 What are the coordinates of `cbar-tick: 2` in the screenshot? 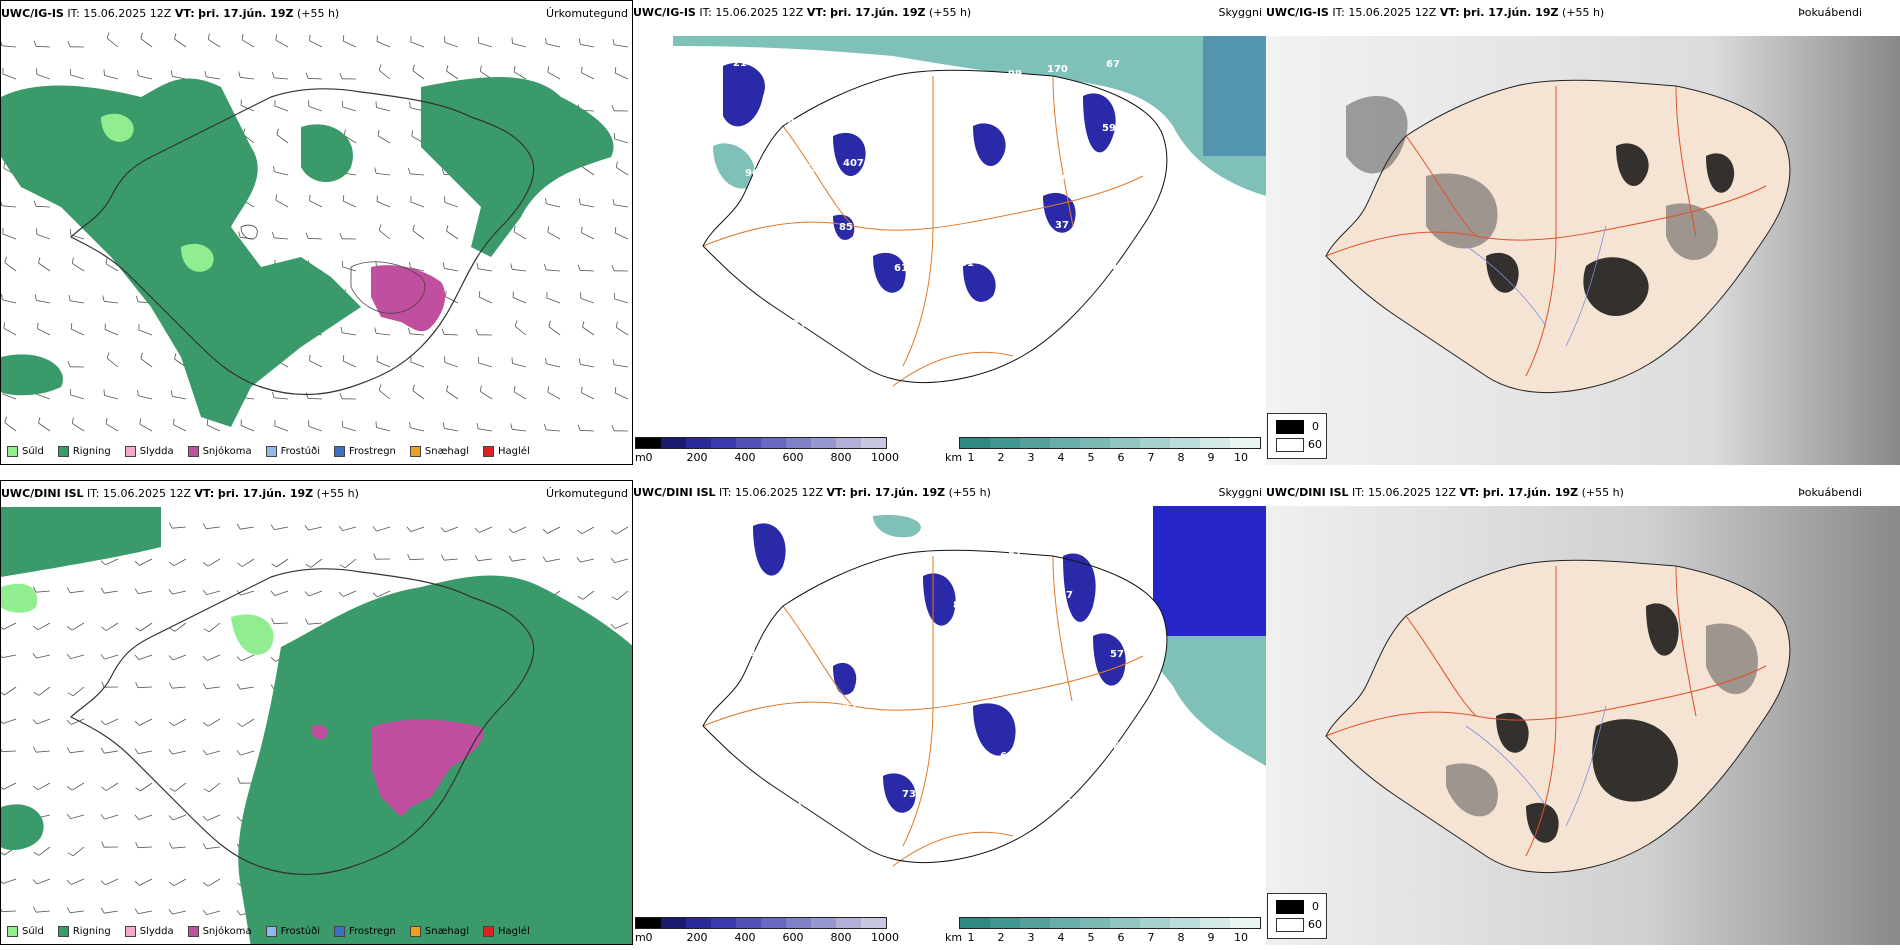 It's located at (1001, 457).